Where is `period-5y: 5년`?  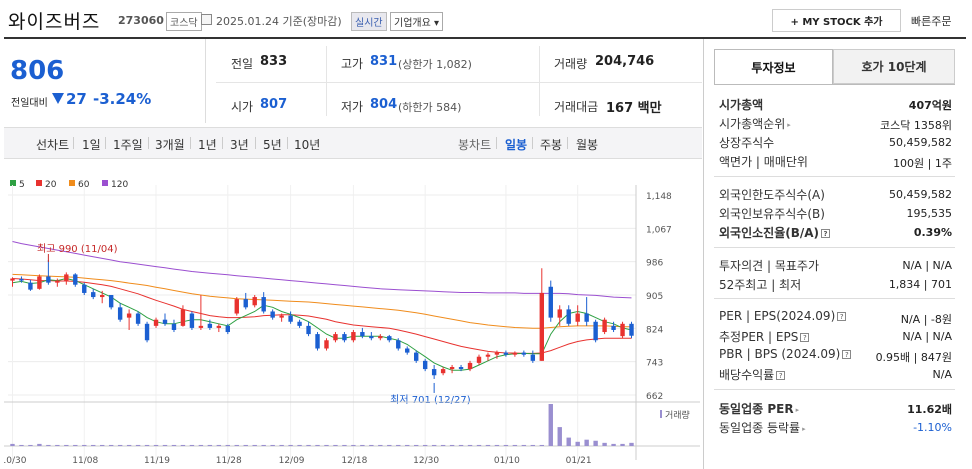 period-5y: 5년 is located at coordinates (272, 145).